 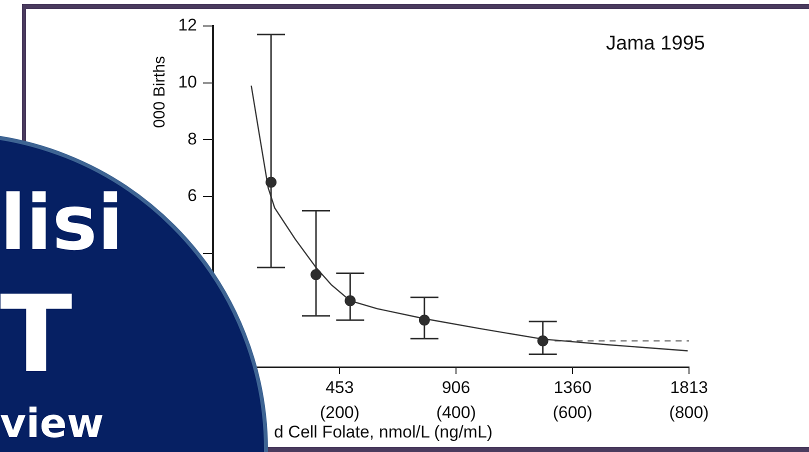 I want to click on x-tick-label: 1360, so click(x=573, y=387).